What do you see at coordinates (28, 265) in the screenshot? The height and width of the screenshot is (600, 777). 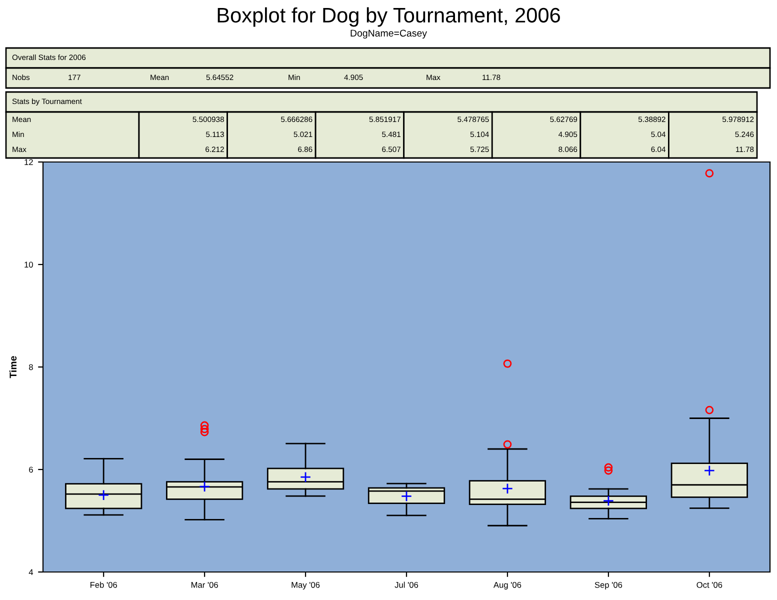 I see `y-tick-label: 10` at bounding box center [28, 265].